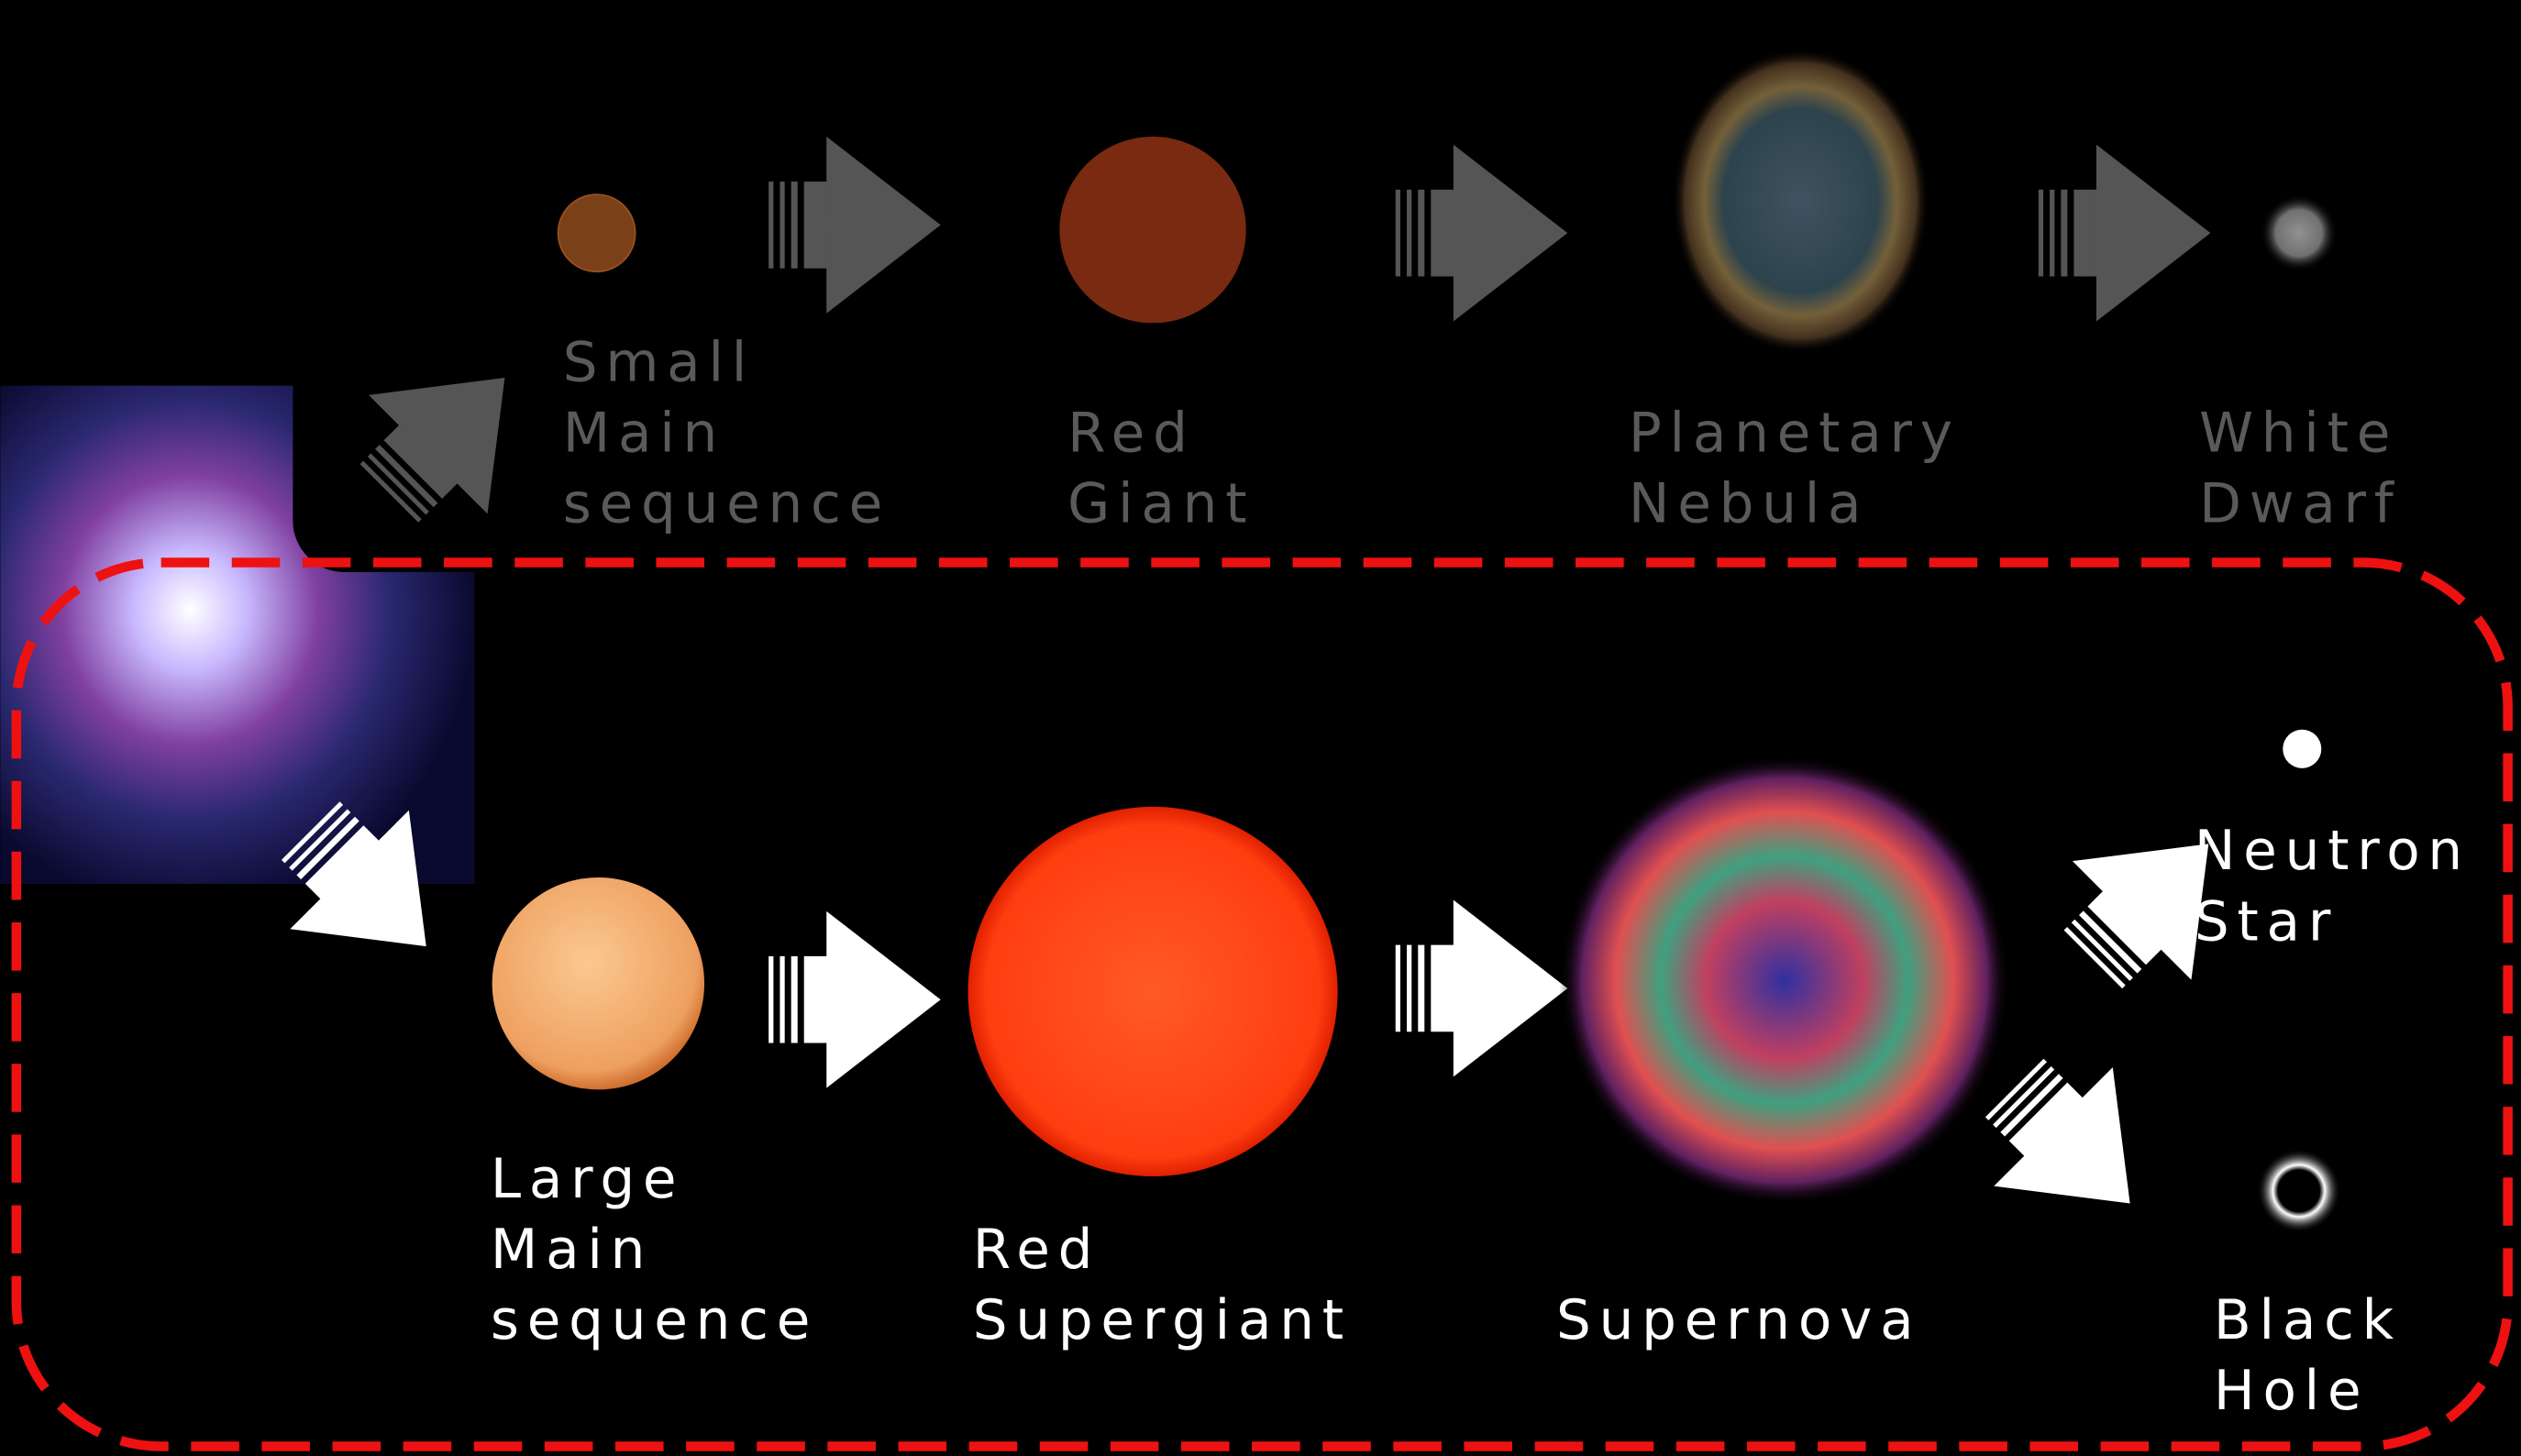 The height and width of the screenshot is (1456, 2521). Describe the element at coordinates (654, 1250) in the screenshot. I see `label: Large Main sequence` at that location.